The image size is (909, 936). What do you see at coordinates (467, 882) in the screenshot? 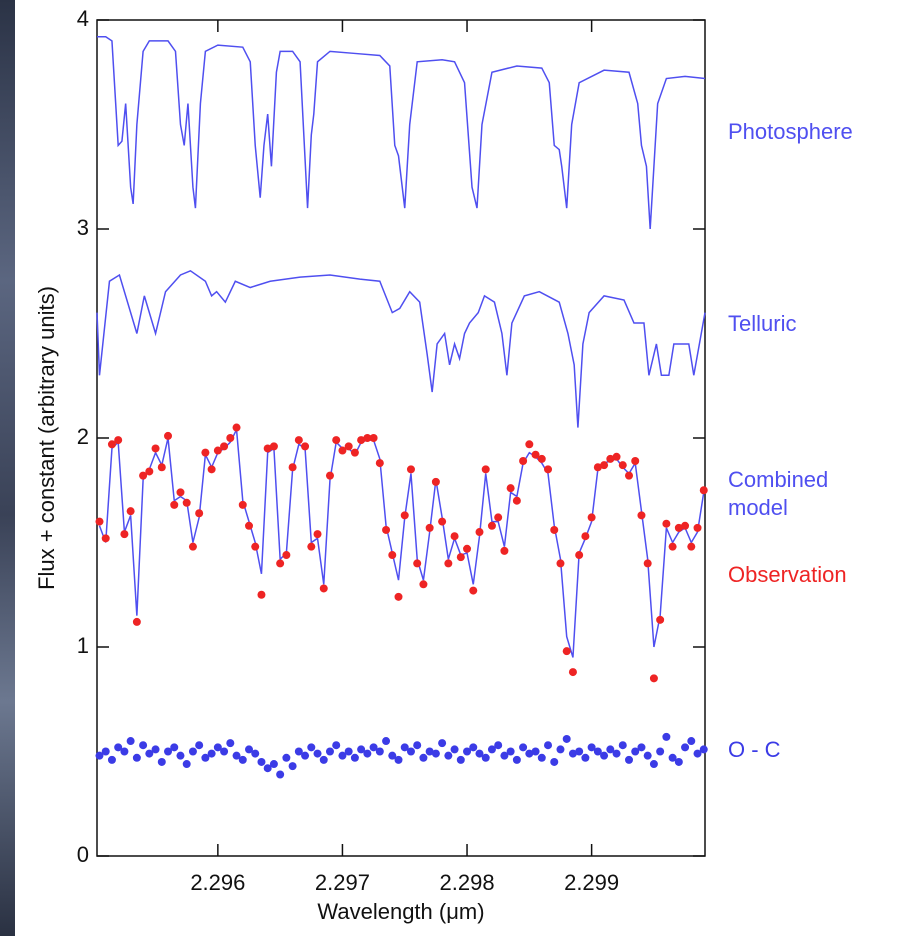
I see `x-tick-label: 2.298` at bounding box center [467, 882].